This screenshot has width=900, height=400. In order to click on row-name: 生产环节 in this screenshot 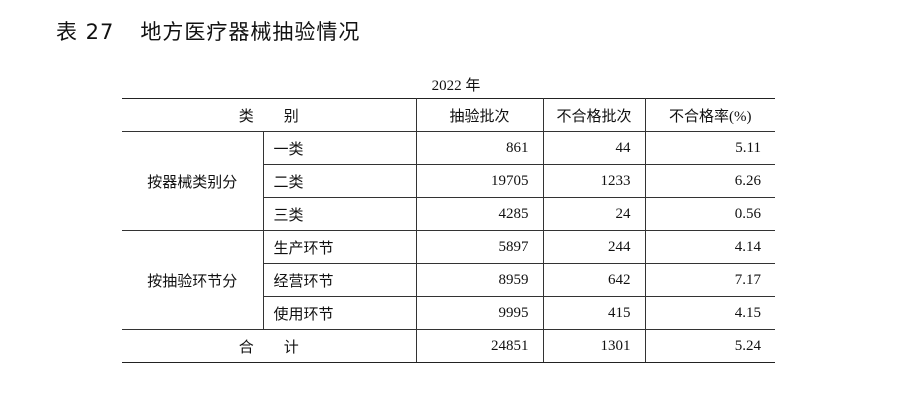, I will do `click(339, 247)`.